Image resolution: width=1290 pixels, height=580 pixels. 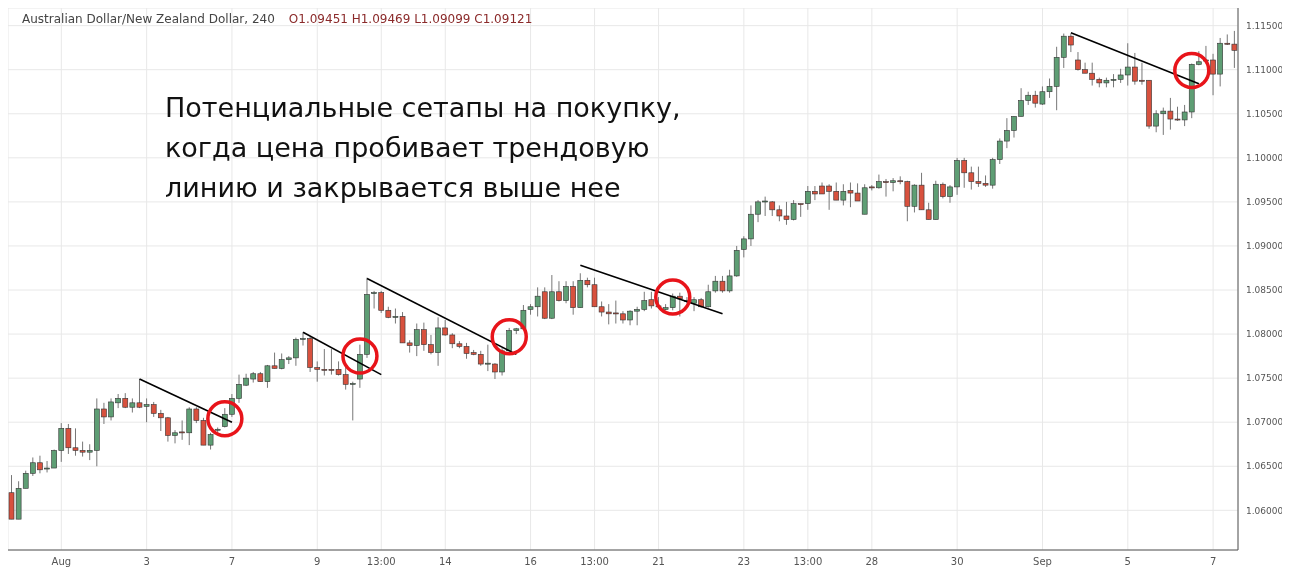 What do you see at coordinates (1265, 466) in the screenshot?
I see `y-tick-label: 1.06500` at bounding box center [1265, 466].